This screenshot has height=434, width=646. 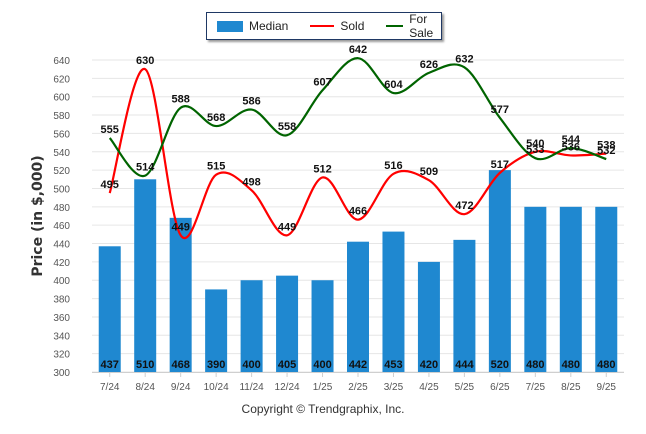 What do you see at coordinates (322, 82) in the screenshot?
I see `for-sale-value-label: 607` at bounding box center [322, 82].